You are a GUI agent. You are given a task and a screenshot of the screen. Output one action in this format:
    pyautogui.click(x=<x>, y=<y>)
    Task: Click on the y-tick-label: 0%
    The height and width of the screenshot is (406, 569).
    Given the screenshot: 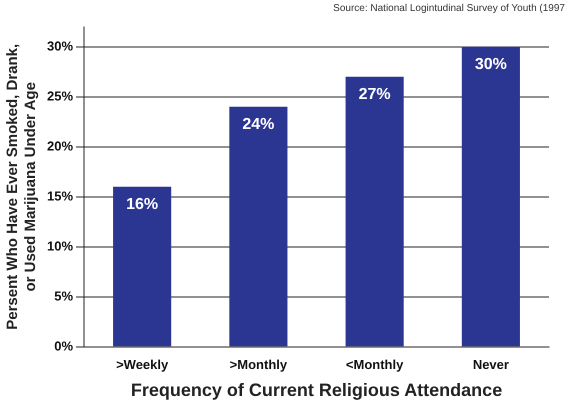 What is the action you would take?
    pyautogui.click(x=64, y=346)
    